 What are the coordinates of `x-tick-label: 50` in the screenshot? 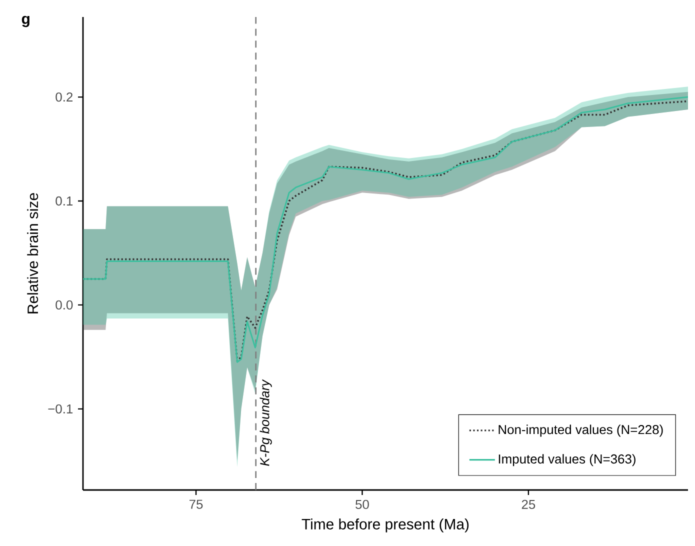 It's located at (362, 504).